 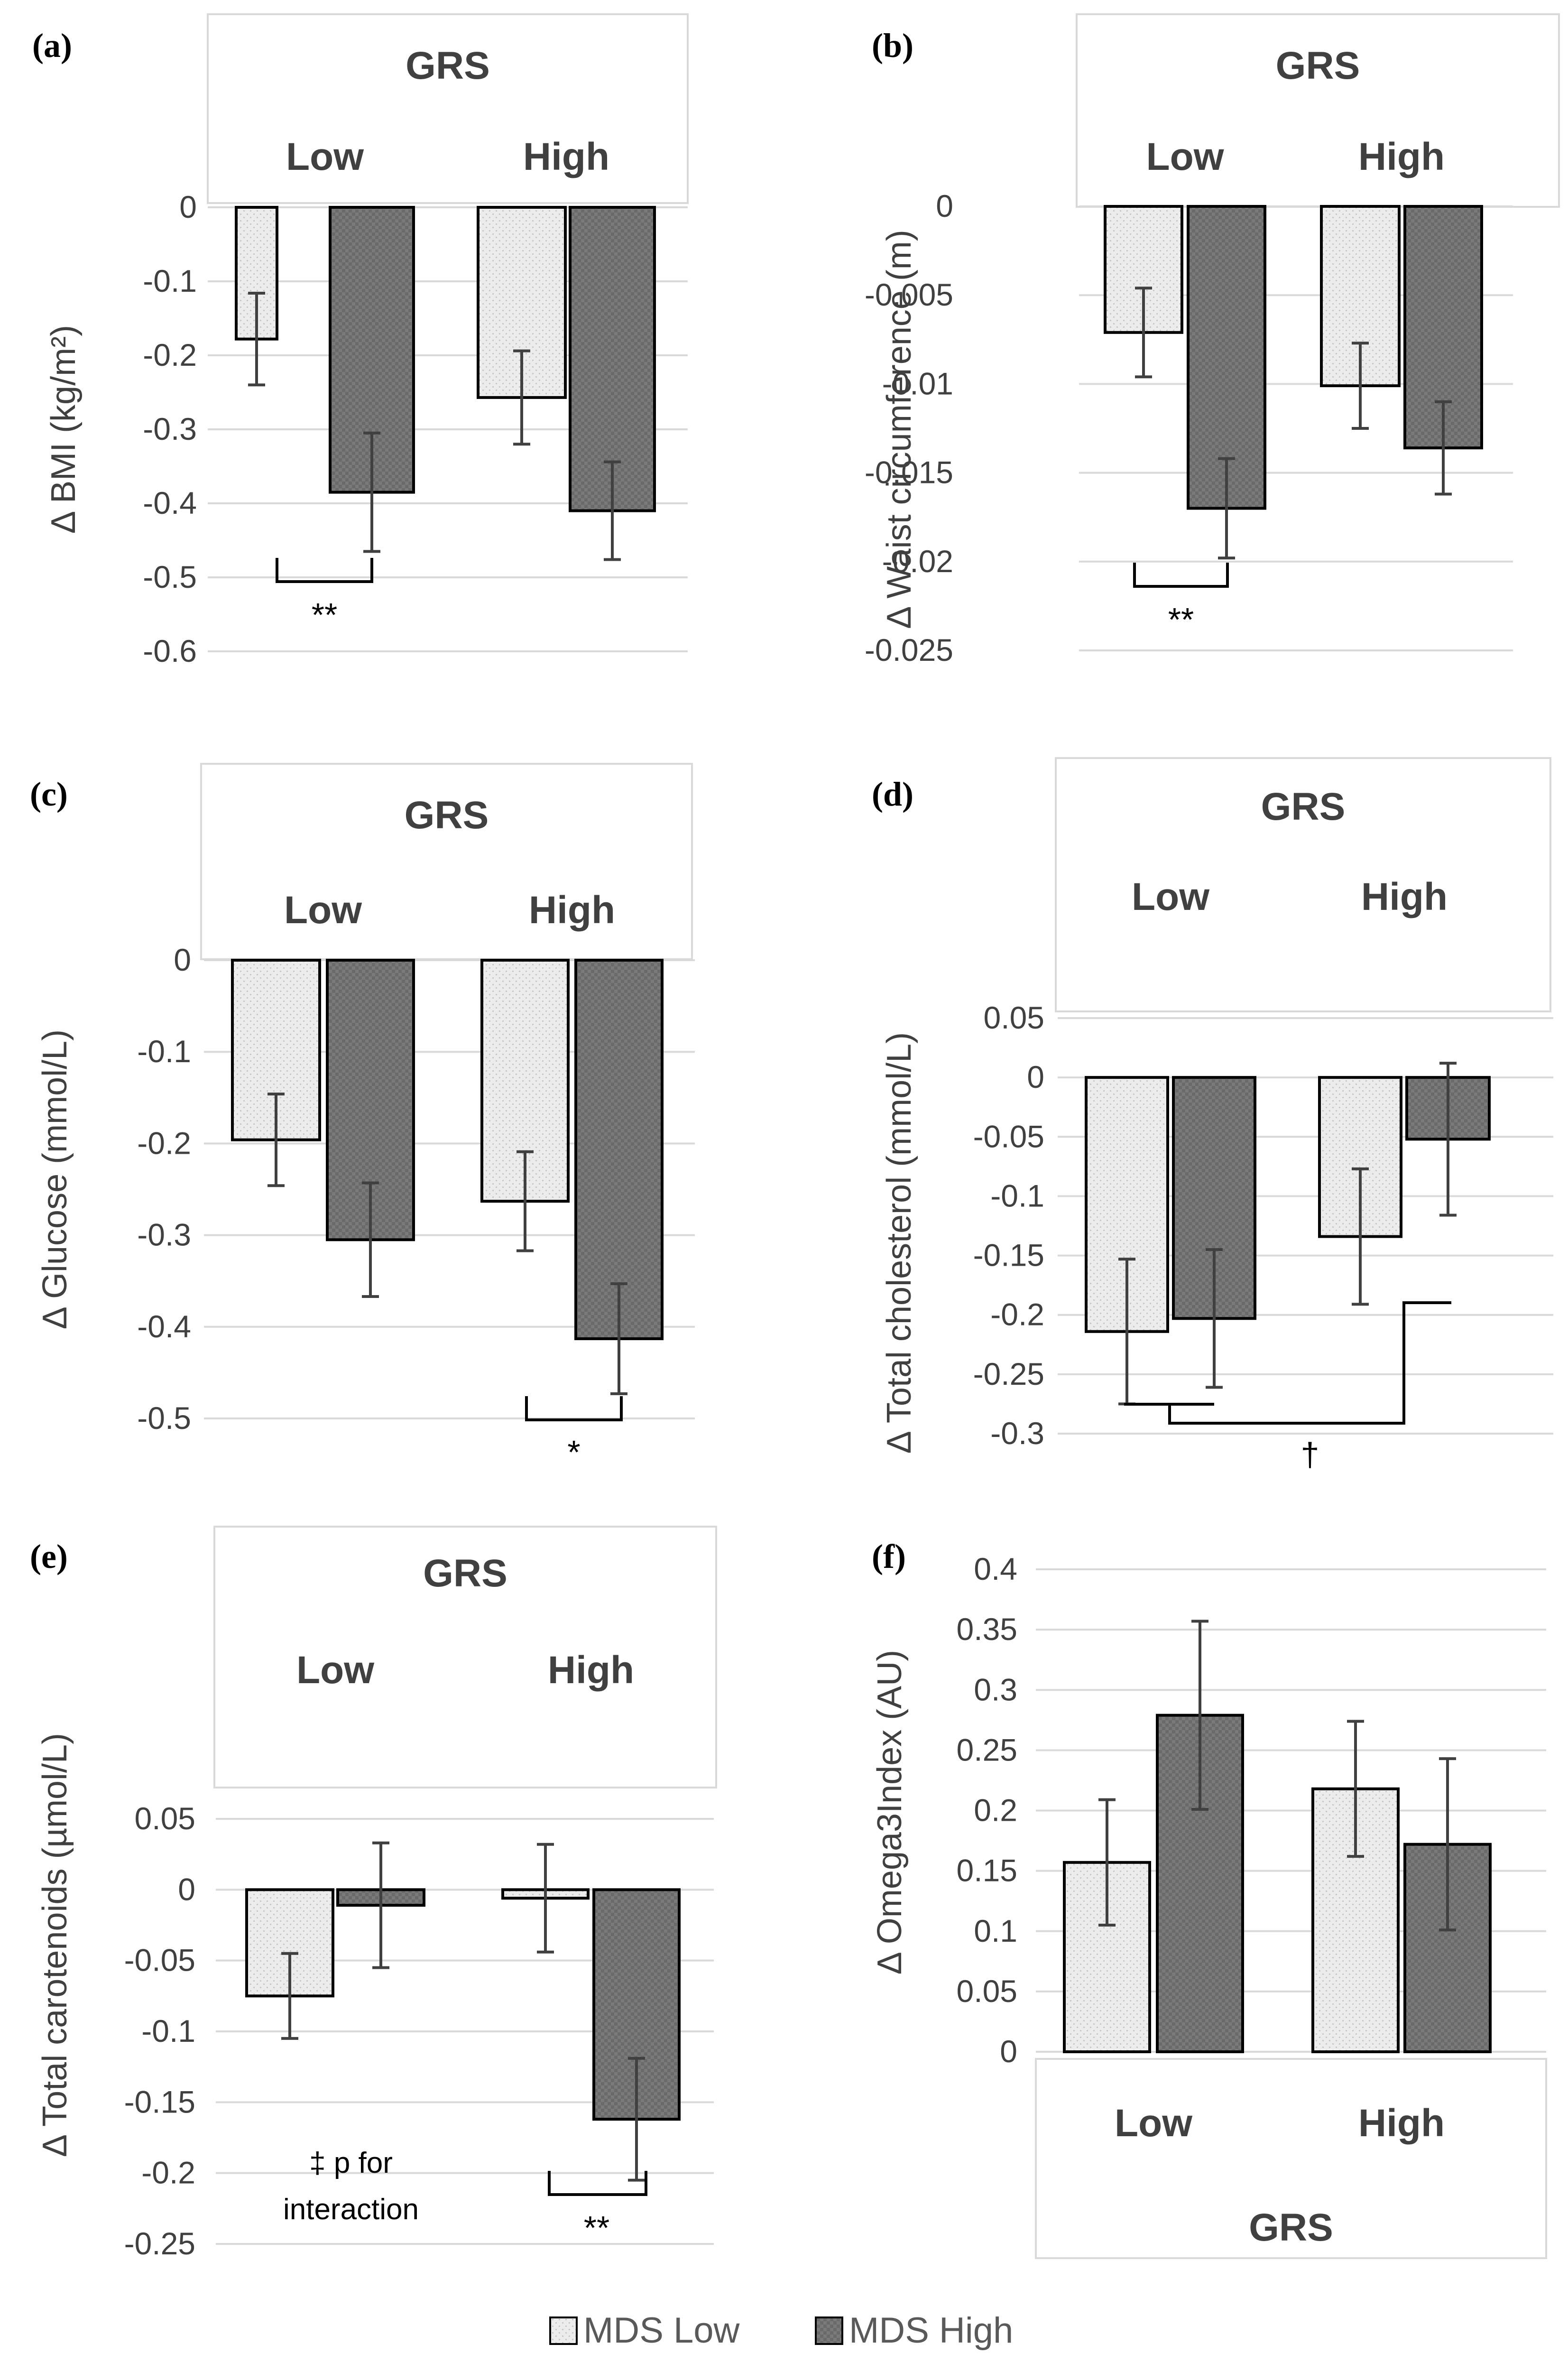 I want to click on panel-c-significance, so click(x=574, y=1408).